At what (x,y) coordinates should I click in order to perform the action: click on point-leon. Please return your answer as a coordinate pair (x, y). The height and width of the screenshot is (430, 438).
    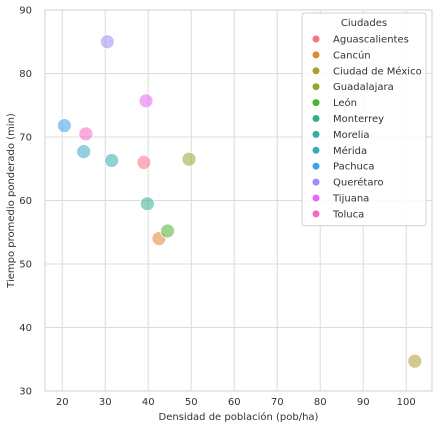
    Looking at the image, I should click on (167, 231).